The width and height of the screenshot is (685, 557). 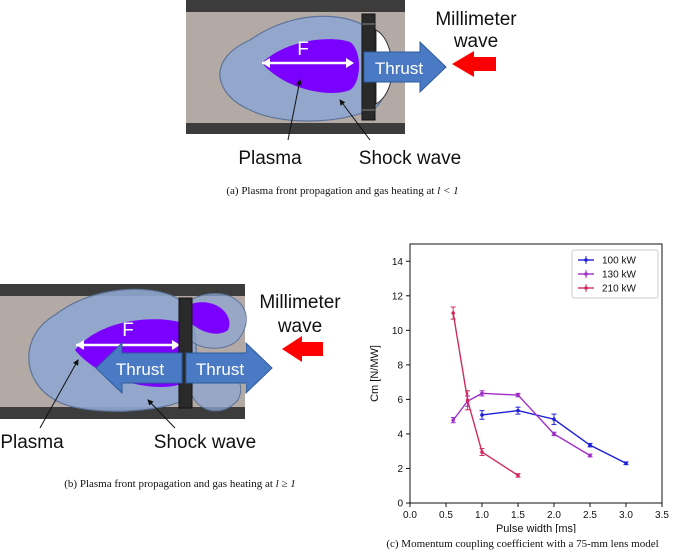 What do you see at coordinates (398, 331) in the screenshot?
I see `y-tick-label: 10` at bounding box center [398, 331].